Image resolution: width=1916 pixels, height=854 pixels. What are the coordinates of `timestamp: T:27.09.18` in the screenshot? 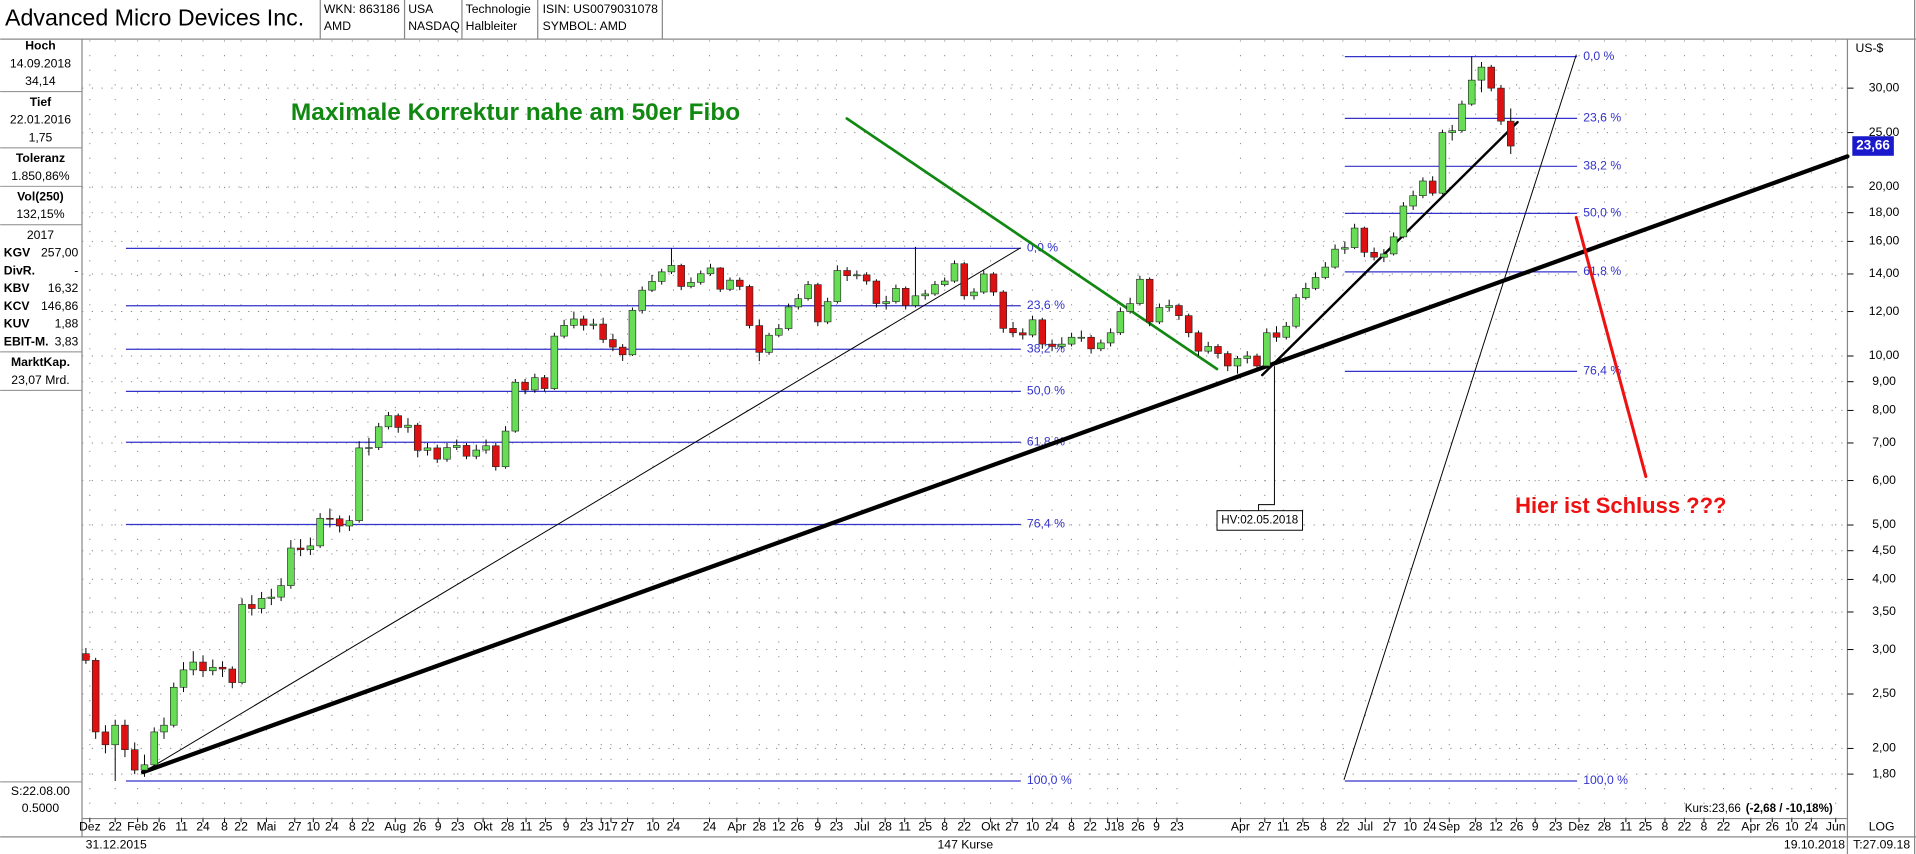 It's located at (1881, 845).